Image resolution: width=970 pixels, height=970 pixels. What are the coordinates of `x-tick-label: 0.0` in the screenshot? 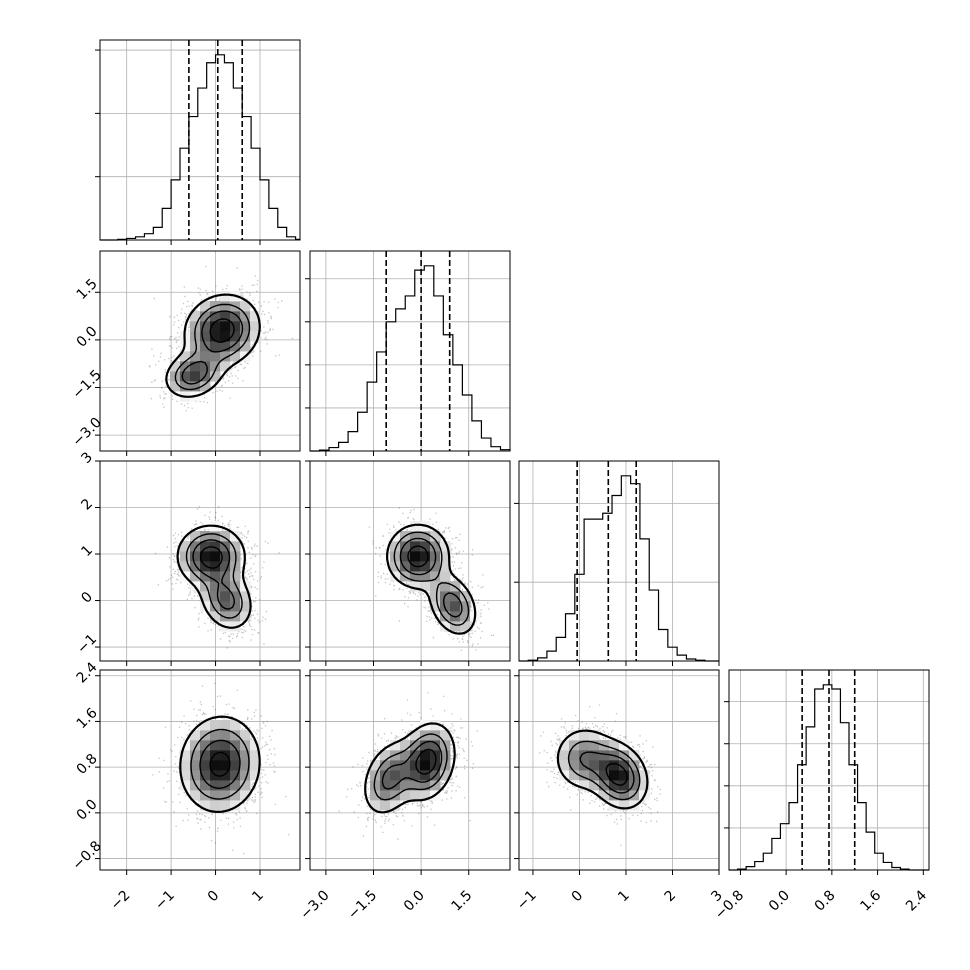 It's located at (414, 901).